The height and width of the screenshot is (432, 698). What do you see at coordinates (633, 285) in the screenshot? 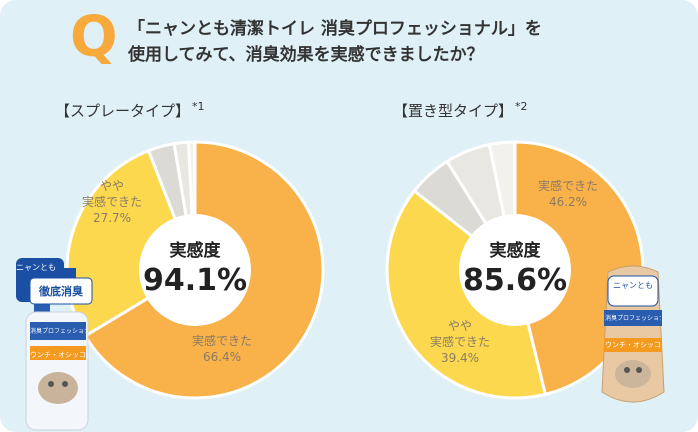
I see `placed-brand: ニャンとも` at bounding box center [633, 285].